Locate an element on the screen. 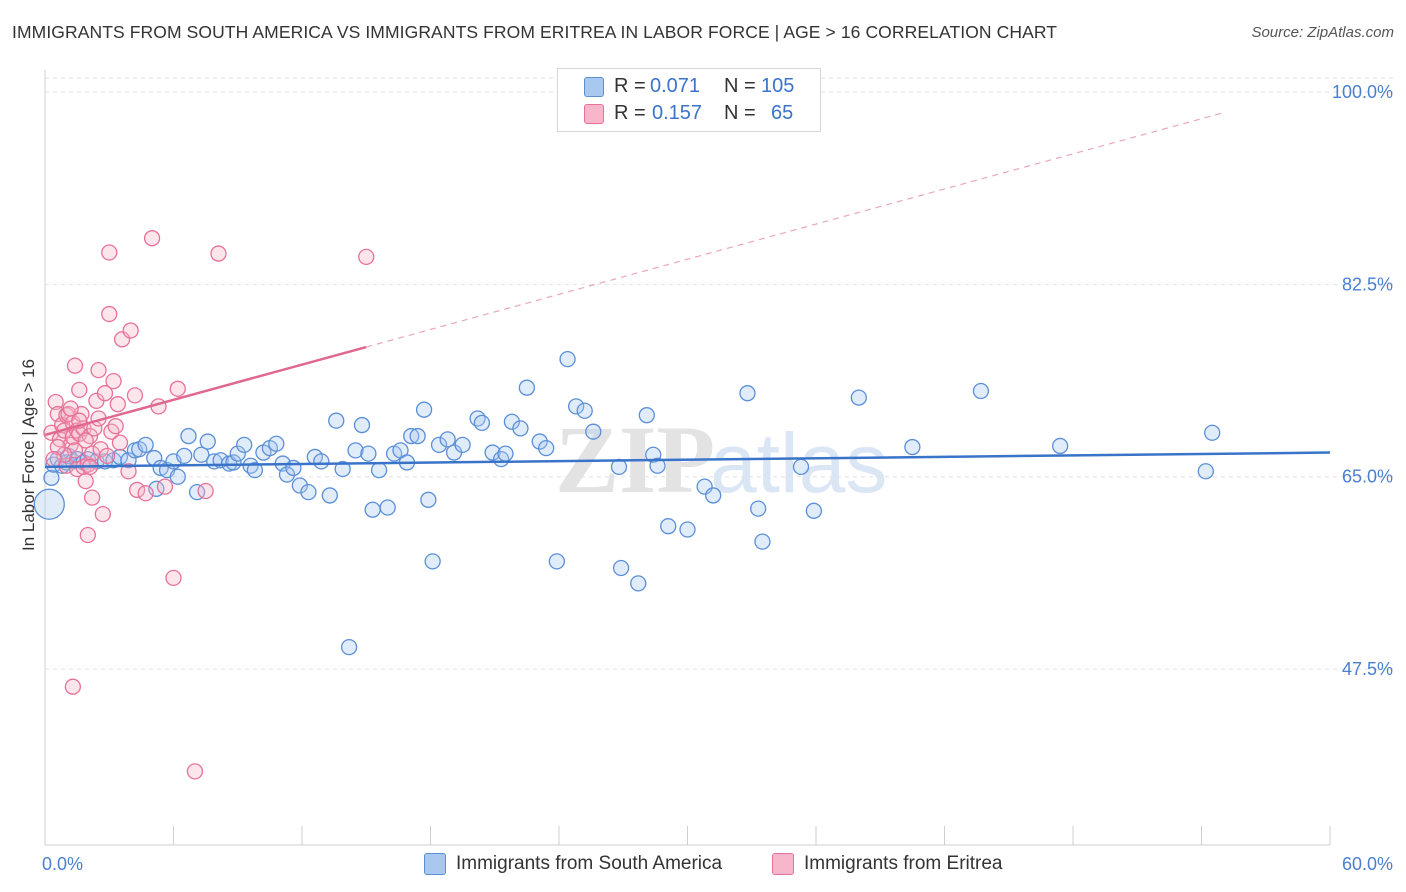  y-tick-label: 82.5% is located at coordinates (1367, 284).